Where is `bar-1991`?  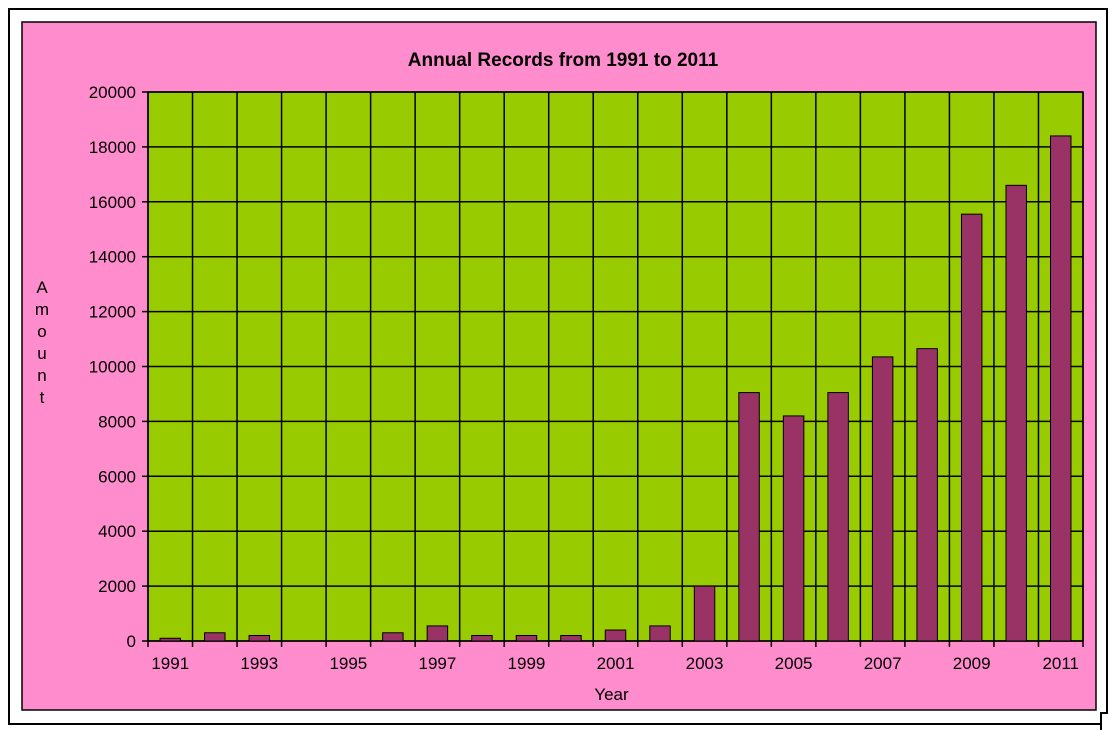
bar-1991 is located at coordinates (170, 639).